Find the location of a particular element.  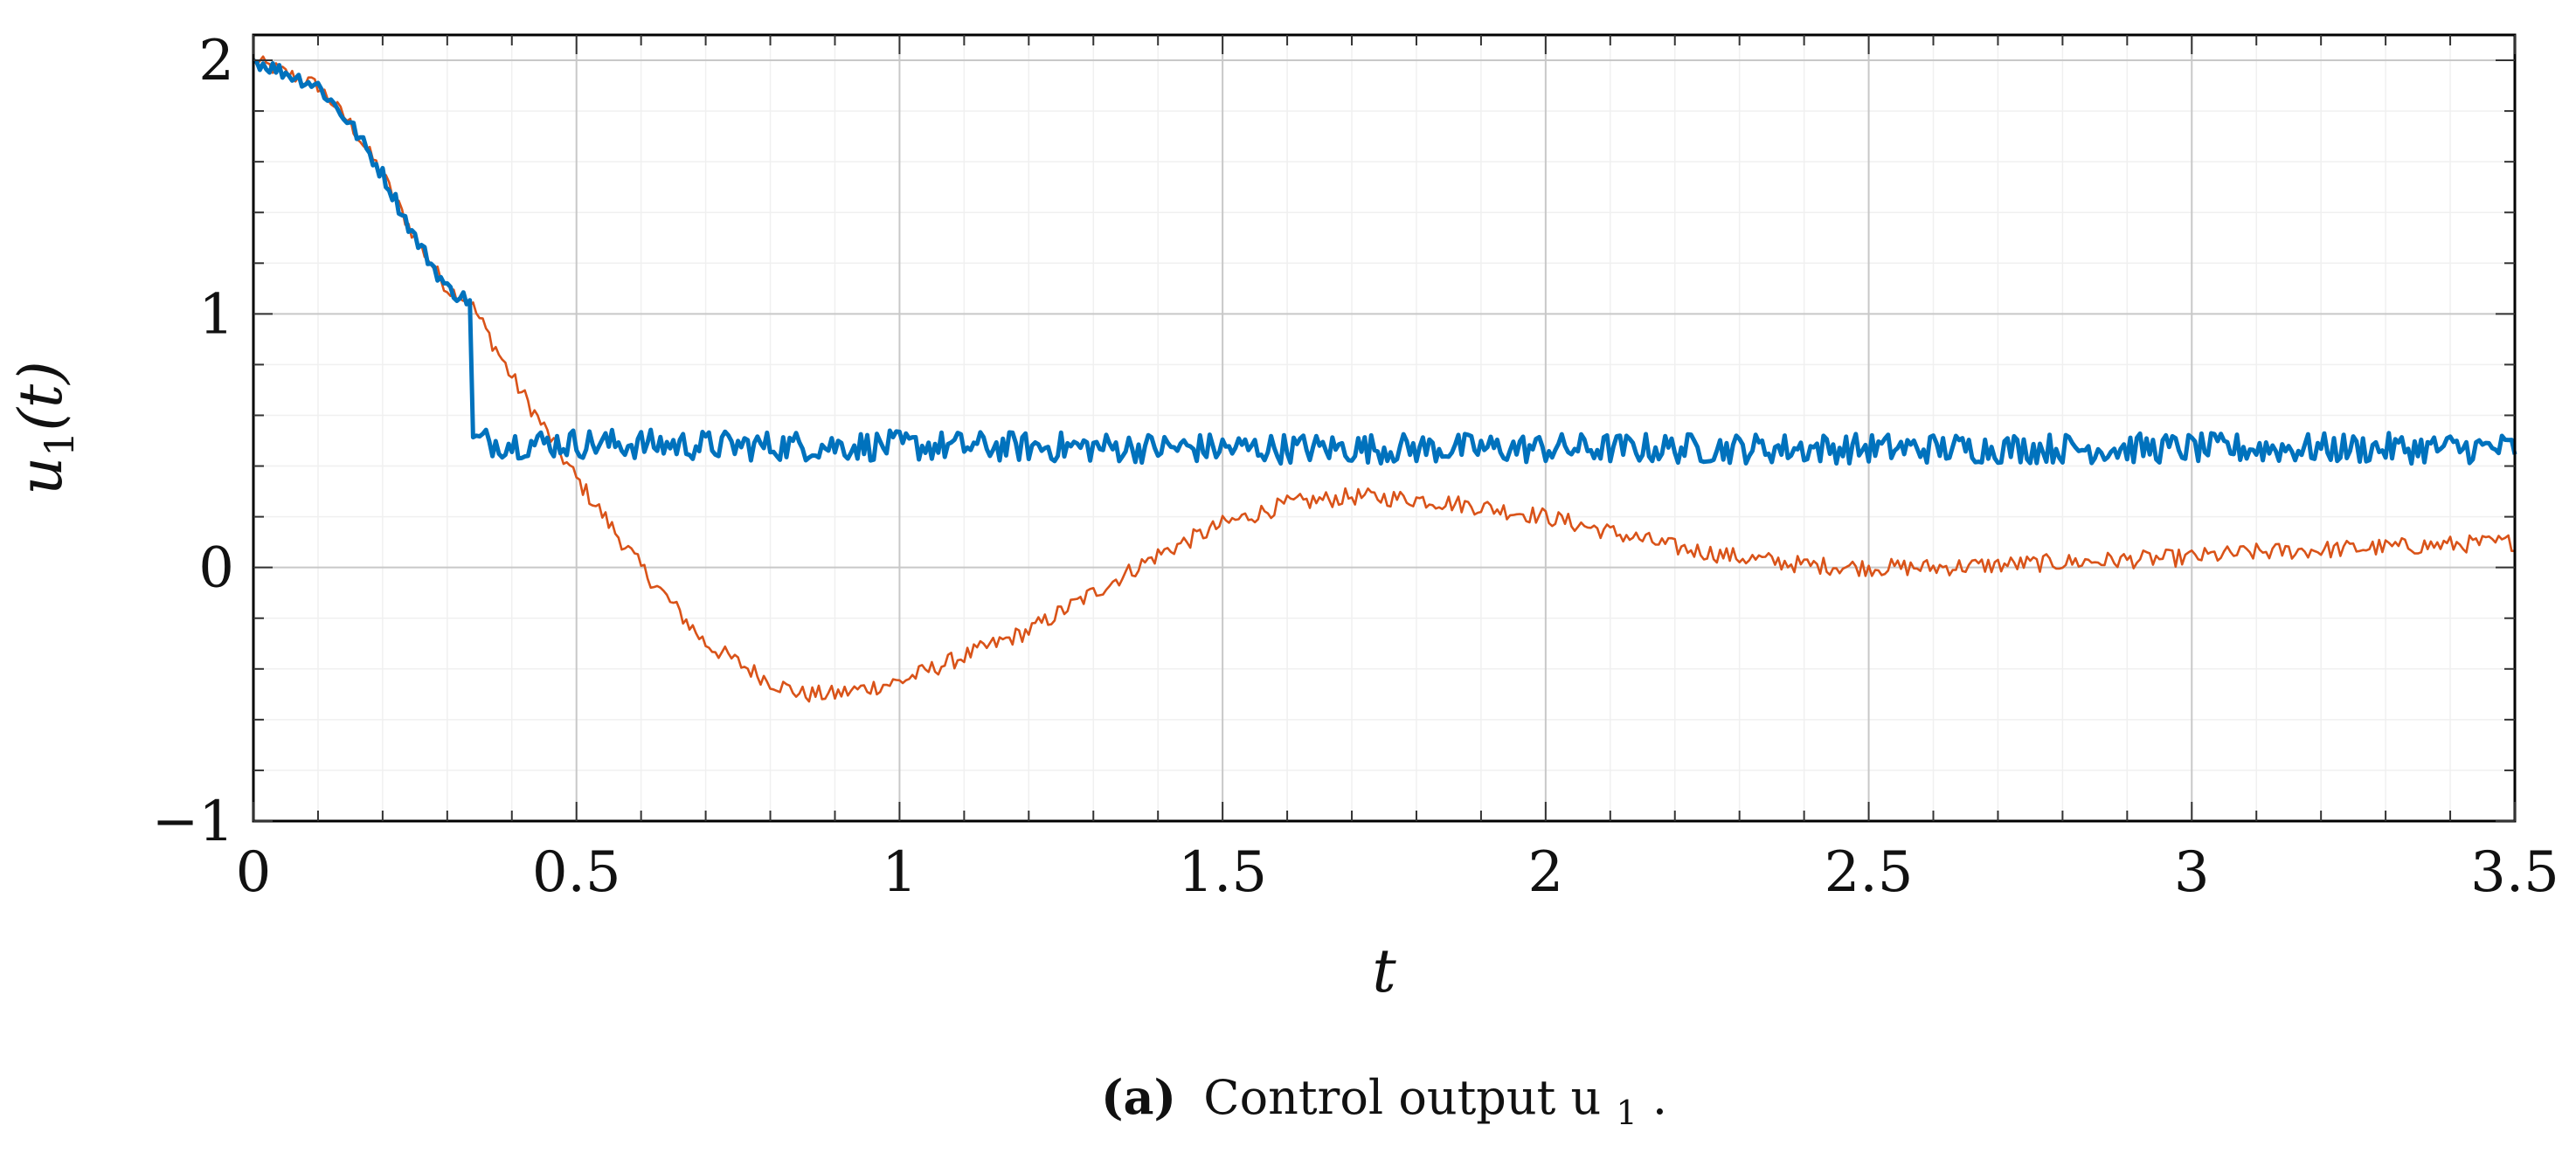

y-tick-label: 2 is located at coordinates (216, 61).